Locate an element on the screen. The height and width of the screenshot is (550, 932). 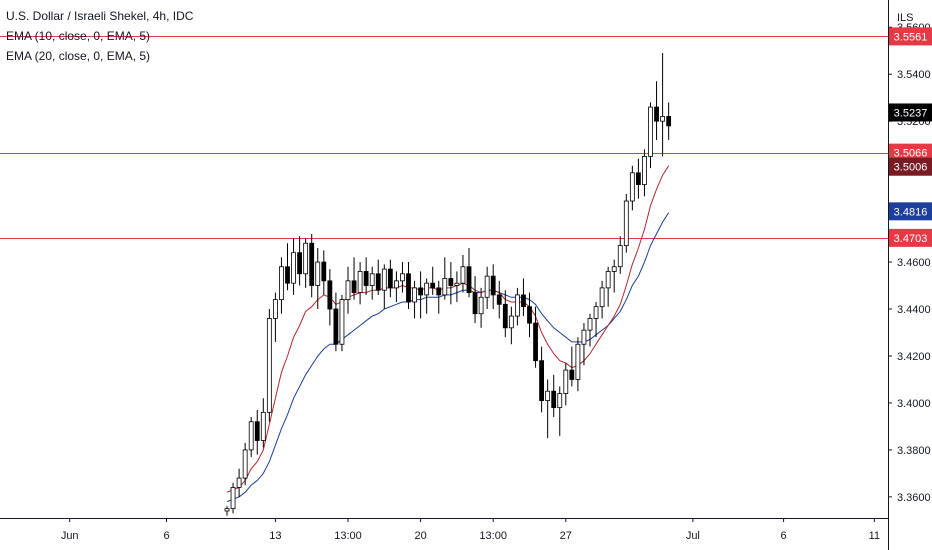
price-tag: 3.5006 is located at coordinates (910, 166).